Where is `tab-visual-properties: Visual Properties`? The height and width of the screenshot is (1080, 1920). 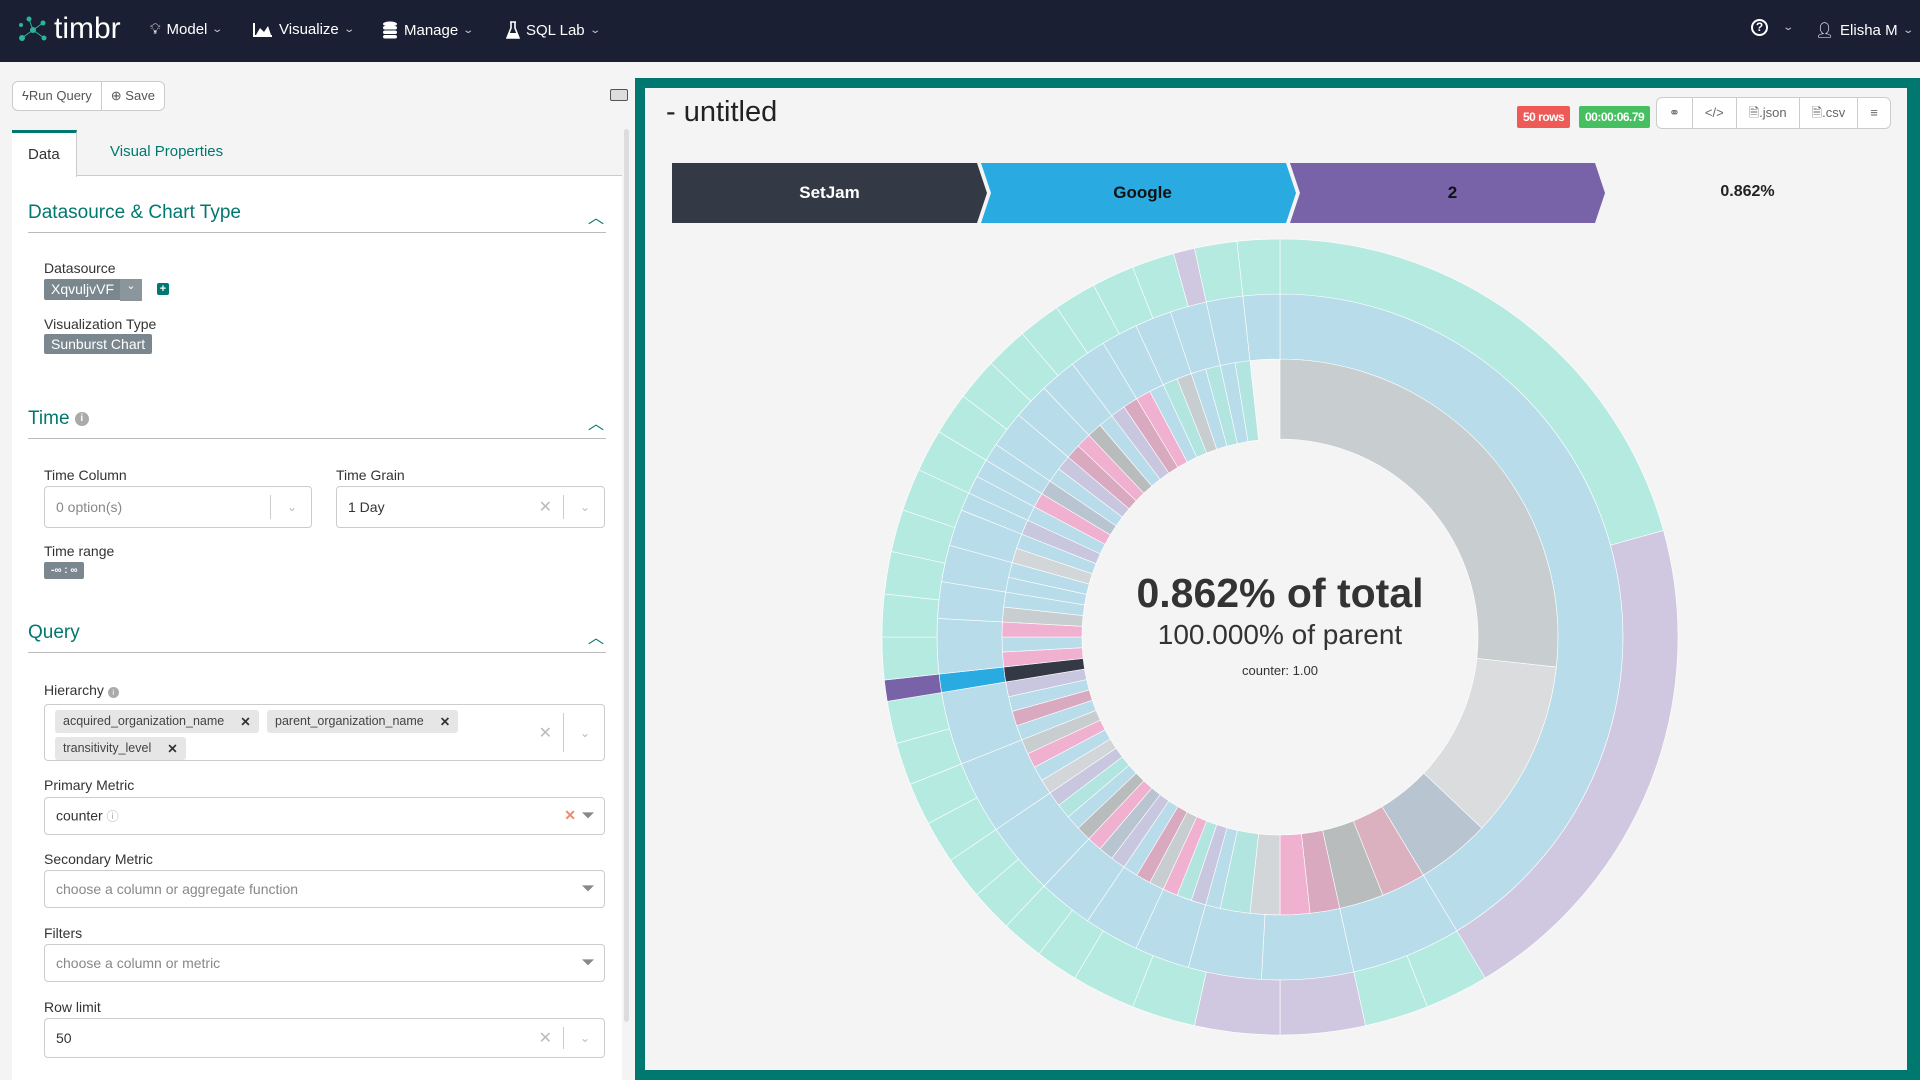
tab-visual-properties: Visual Properties is located at coordinates (167, 151).